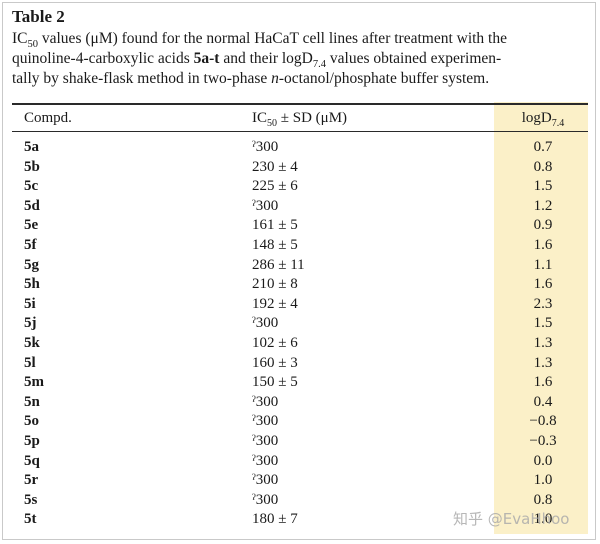 This screenshot has width=600, height=544. I want to click on compd-cell: 5h, so click(32, 284).